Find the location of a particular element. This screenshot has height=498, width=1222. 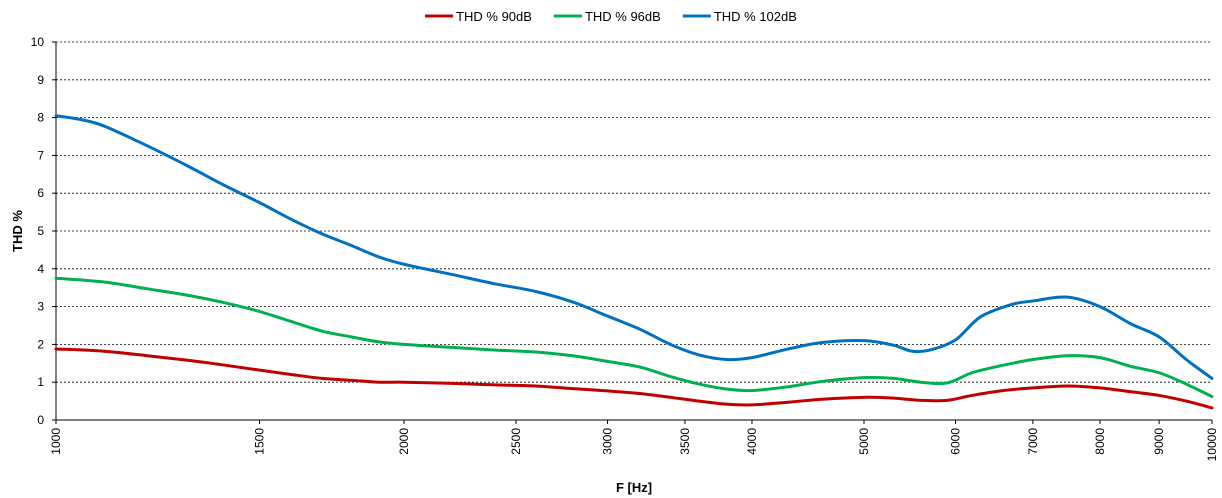

x-tick-label: 8000 is located at coordinates (1100, 441).